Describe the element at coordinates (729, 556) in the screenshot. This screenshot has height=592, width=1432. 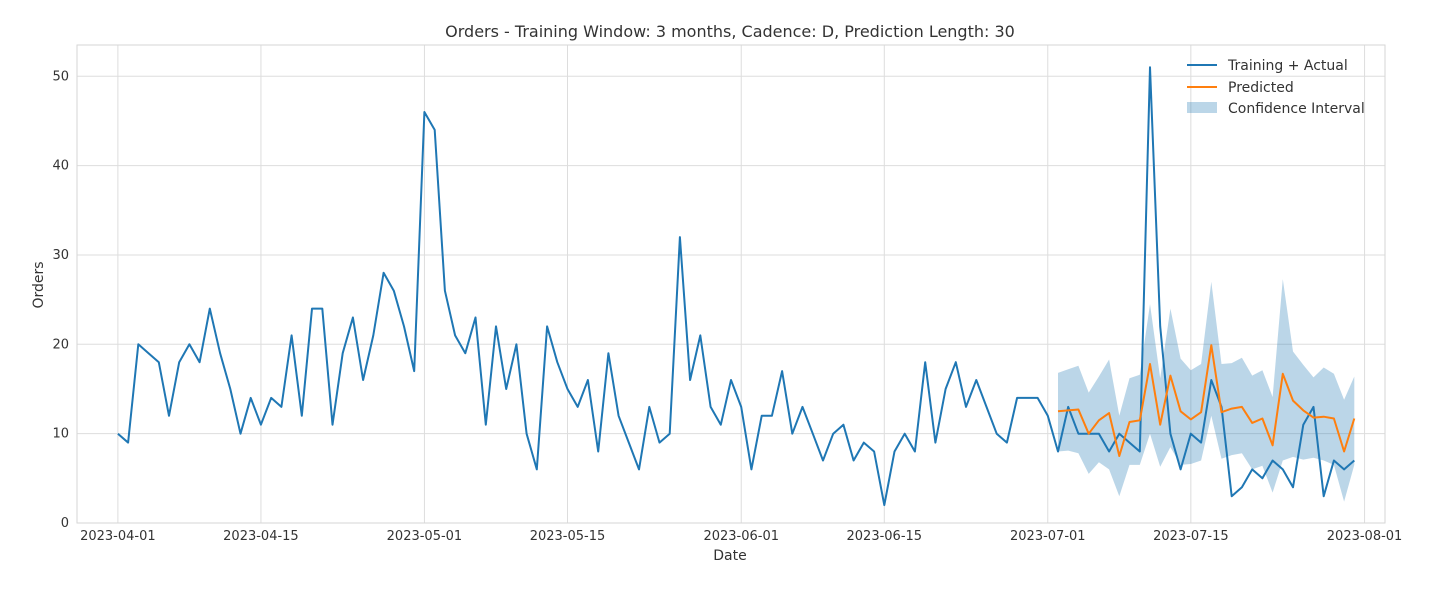
I see `x-axis-label: Date` at that location.